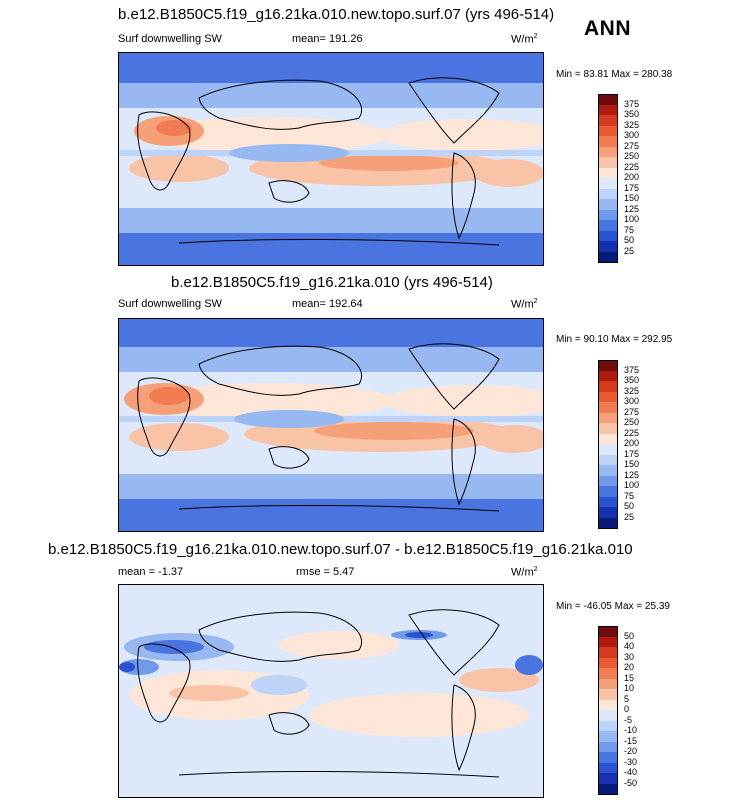 Image resolution: width=733 pixels, height=803 pixels. I want to click on colorbar-label: 75, so click(629, 229).